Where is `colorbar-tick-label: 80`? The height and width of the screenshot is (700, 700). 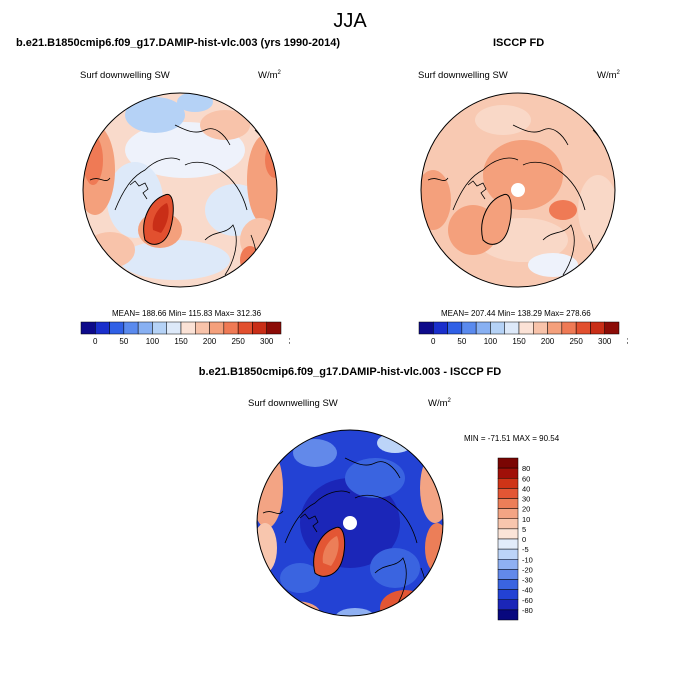
colorbar-tick-label: 80 is located at coordinates (526, 468).